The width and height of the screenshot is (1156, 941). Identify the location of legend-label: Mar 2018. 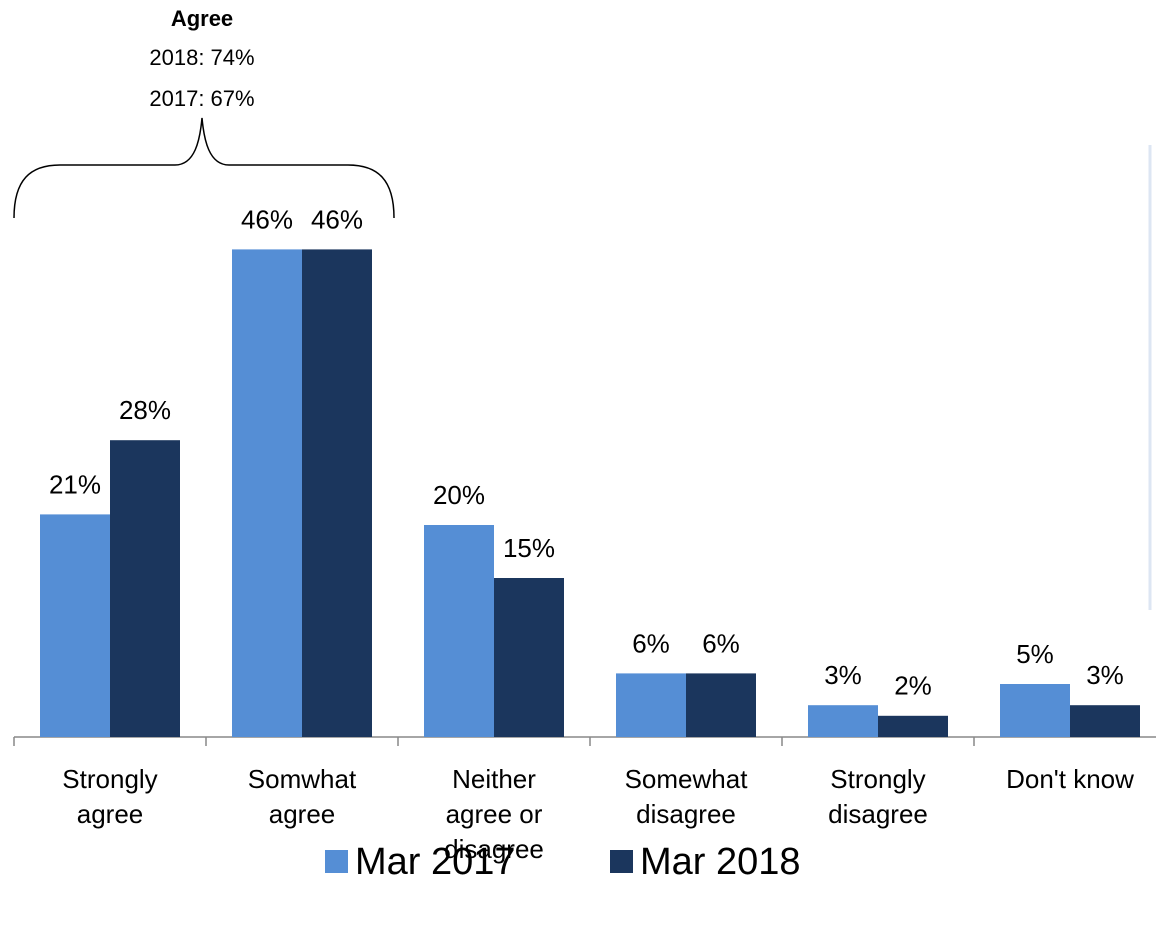
(720, 862).